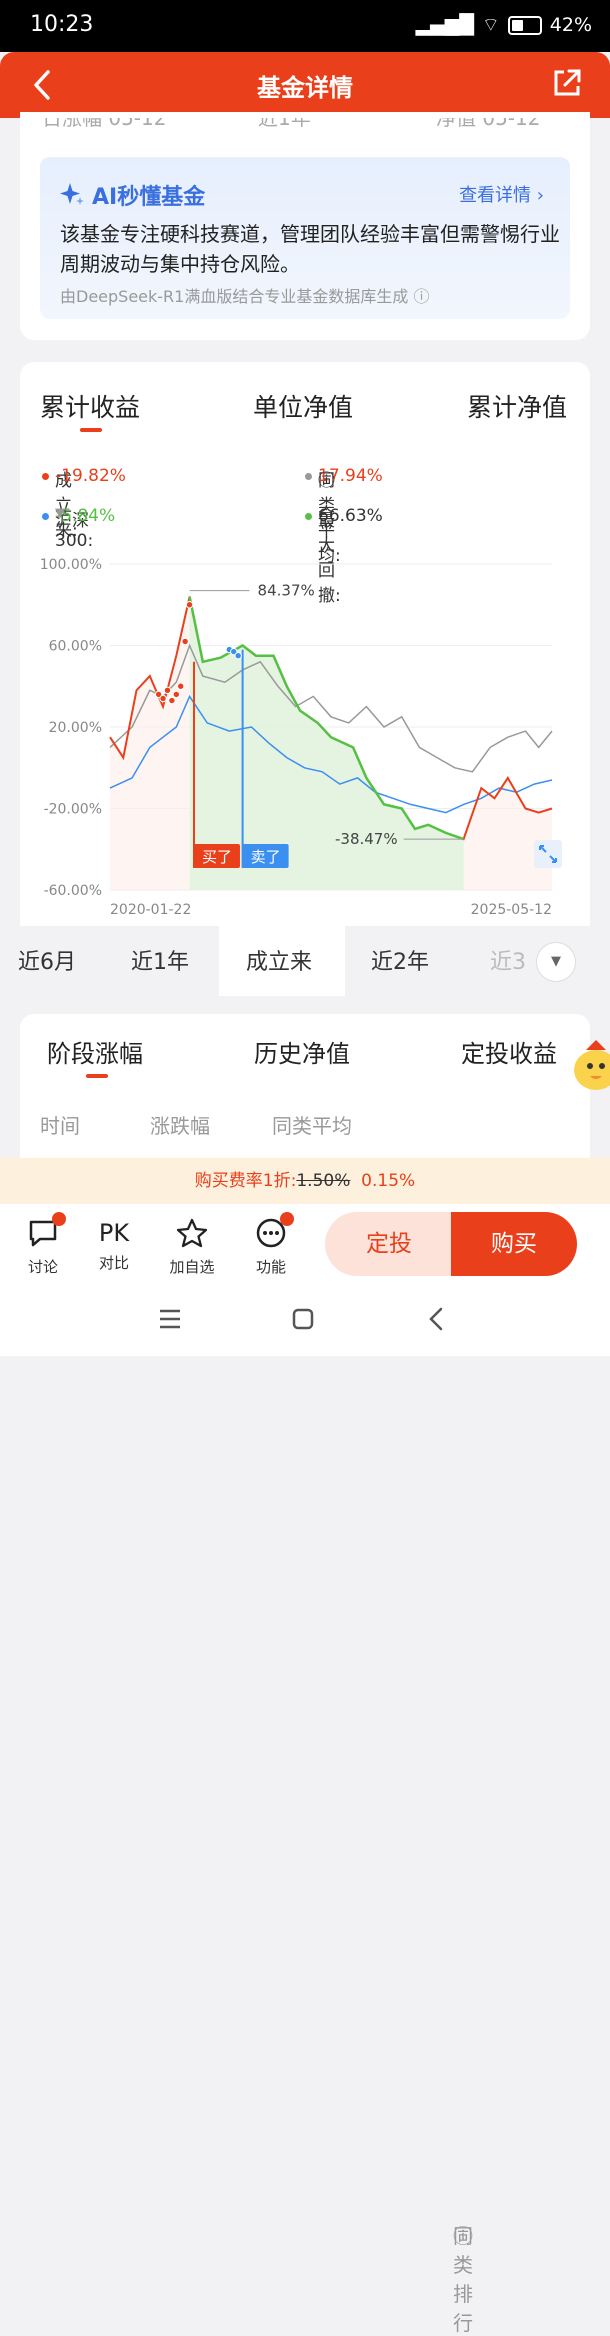 The image size is (610, 2336). I want to click on dingtou-button: 定投, so click(389, 1244).